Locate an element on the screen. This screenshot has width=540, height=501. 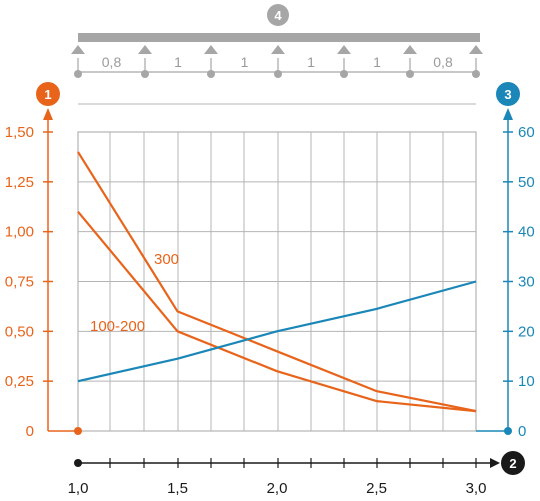
right-axis-arrow is located at coordinates (508, 114).